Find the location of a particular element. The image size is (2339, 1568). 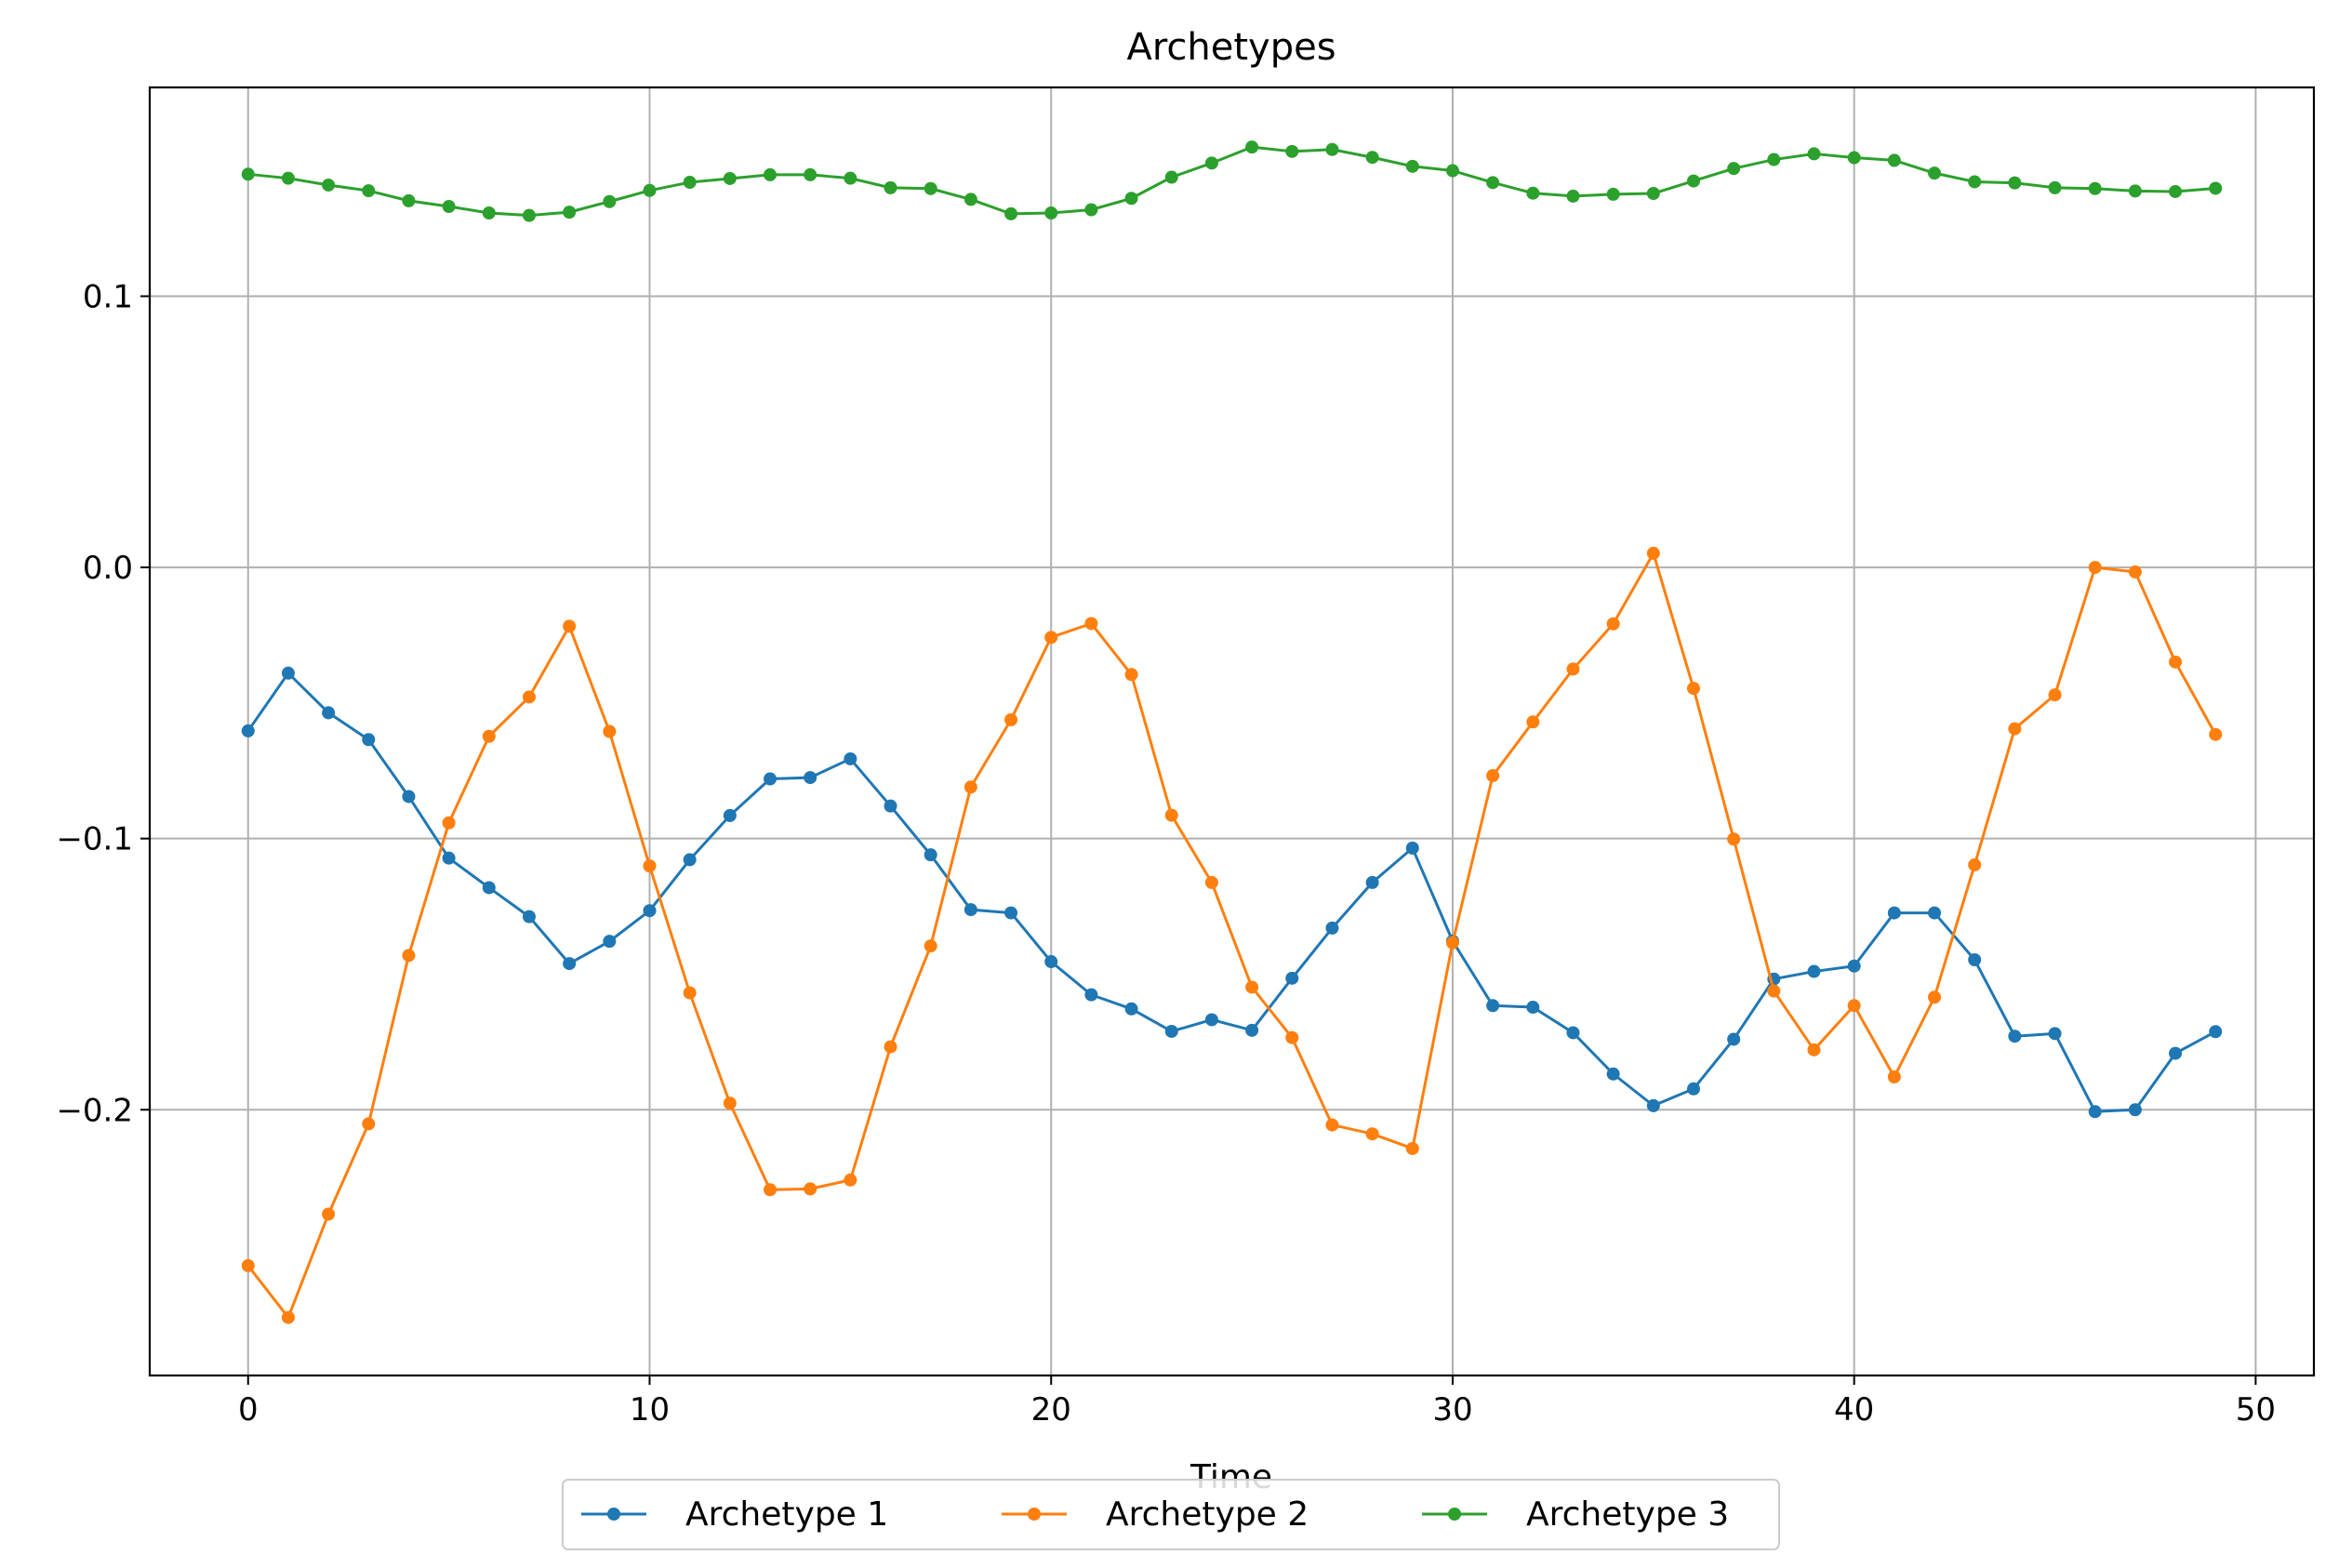

legend-item: Archetype 1 is located at coordinates (734, 1514).